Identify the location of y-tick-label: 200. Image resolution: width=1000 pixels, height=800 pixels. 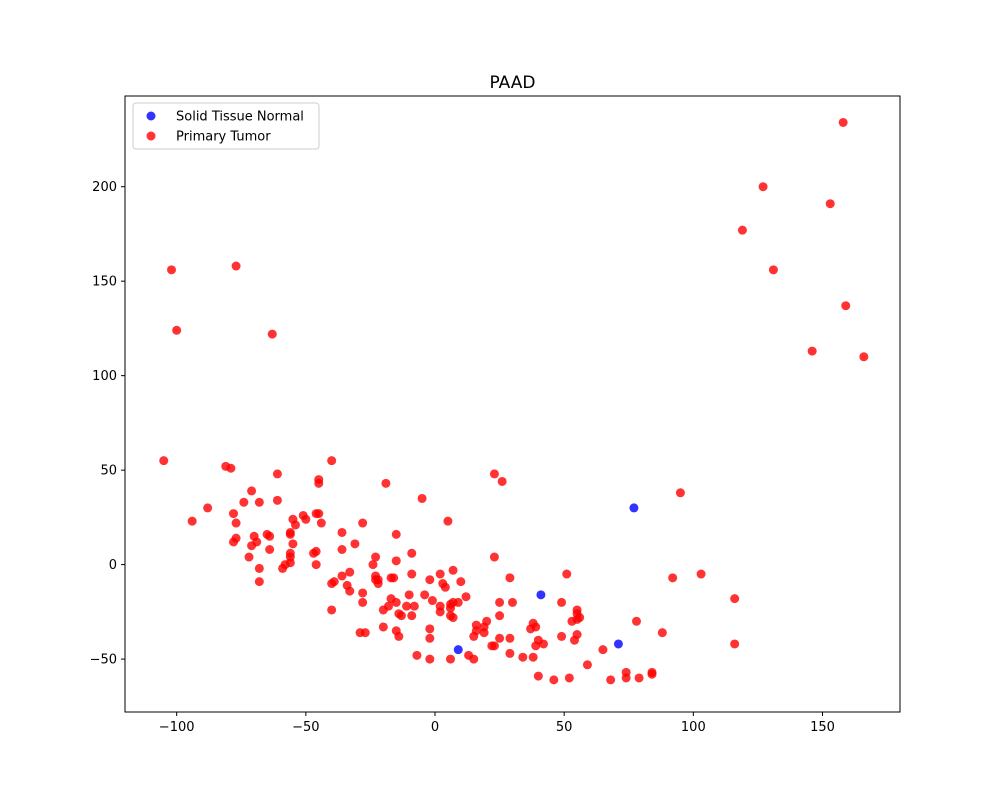
(104, 187).